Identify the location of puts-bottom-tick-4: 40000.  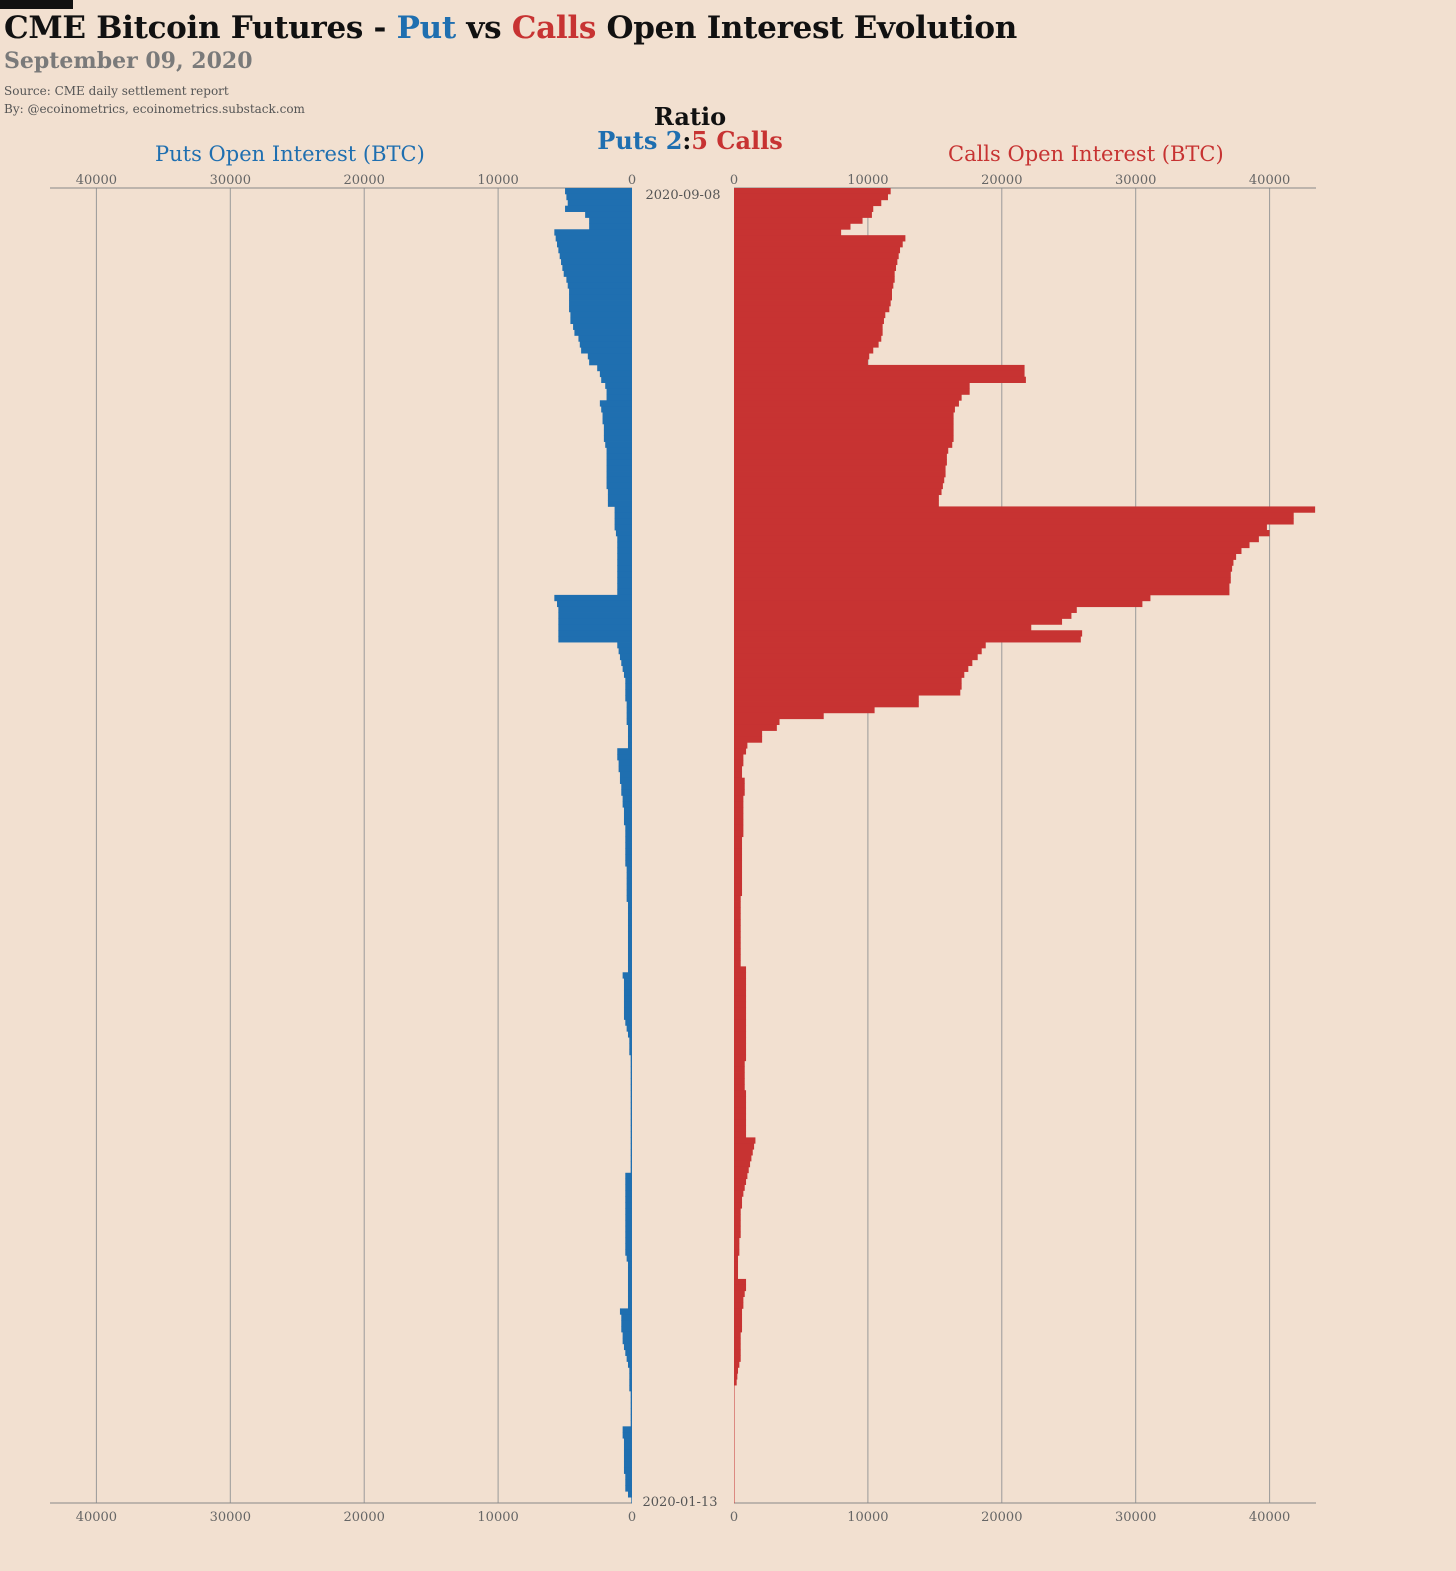
(96, 1517).